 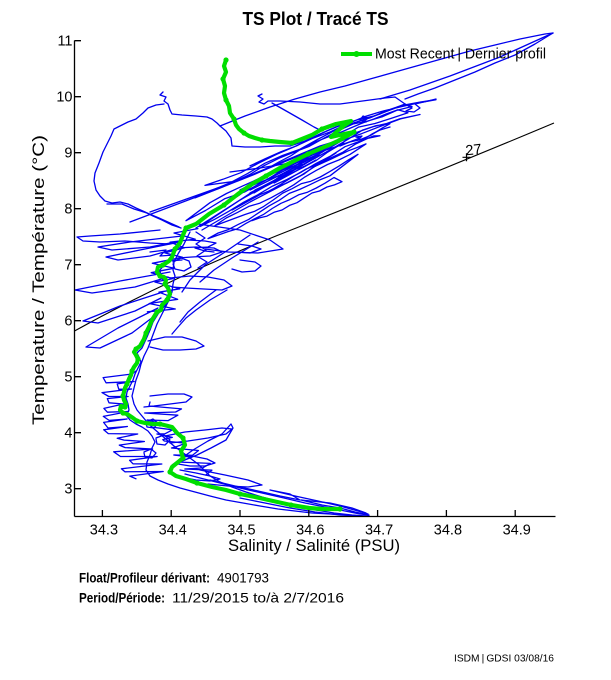 What do you see at coordinates (258, 598) in the screenshot?
I see `svg-text: 11/29/2015 to/à 2/7/2016` at bounding box center [258, 598].